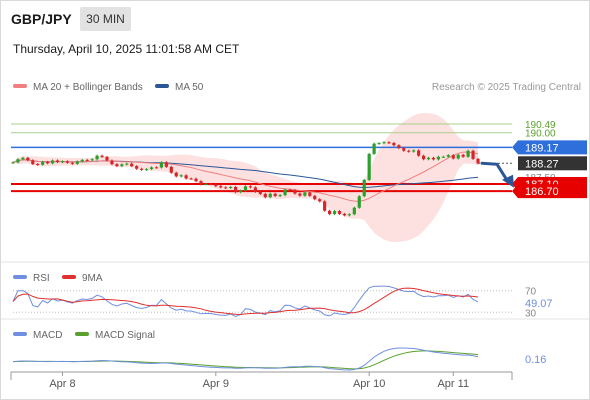 This screenshot has width=590, height=400. What do you see at coordinates (540, 125) in the screenshot?
I see `resistance-label: 190.49` at bounding box center [540, 125].